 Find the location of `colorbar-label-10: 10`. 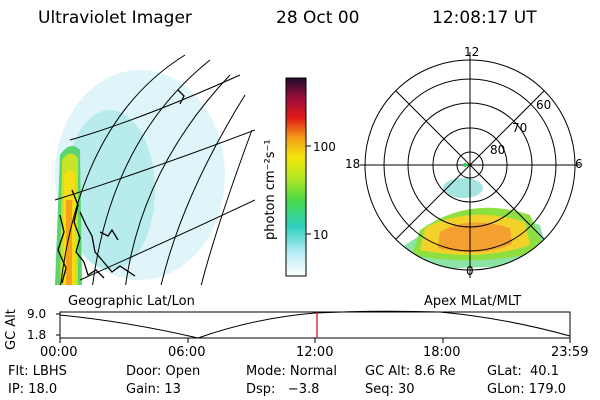

colorbar-label-10: 10 is located at coordinates (321, 235).